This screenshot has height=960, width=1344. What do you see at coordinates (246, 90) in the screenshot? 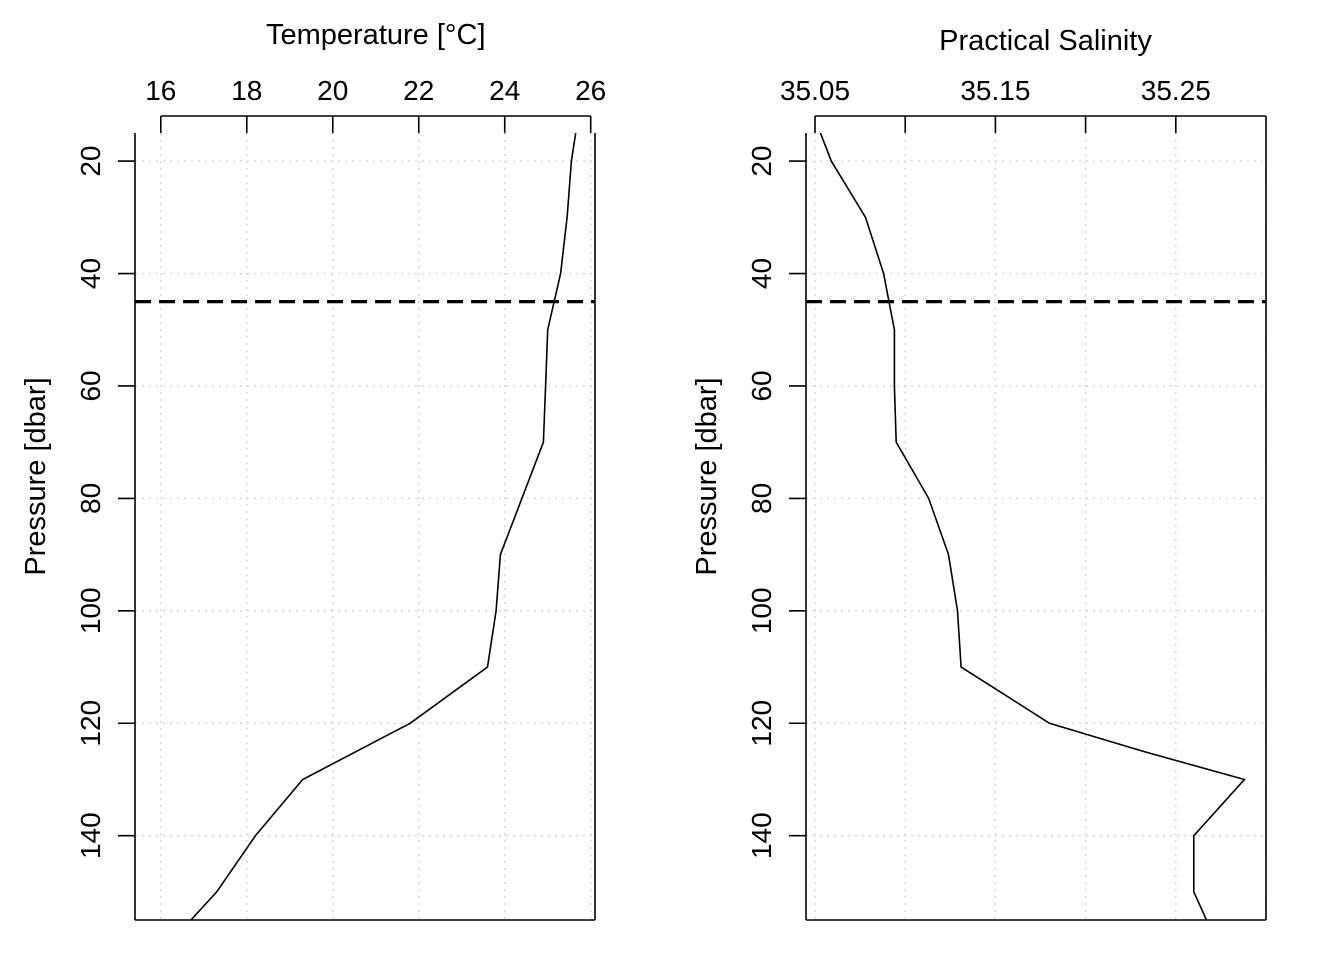
I see `x-tick-label: 18` at bounding box center [246, 90].